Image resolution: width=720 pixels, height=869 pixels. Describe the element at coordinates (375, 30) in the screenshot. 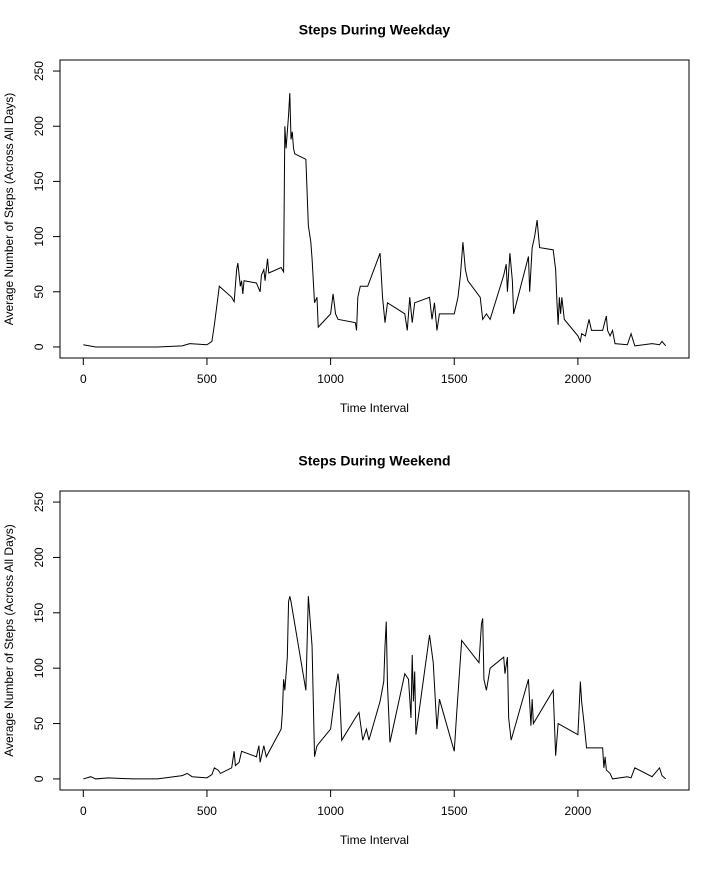

I see `chart-title: Steps During Weekday` at that location.